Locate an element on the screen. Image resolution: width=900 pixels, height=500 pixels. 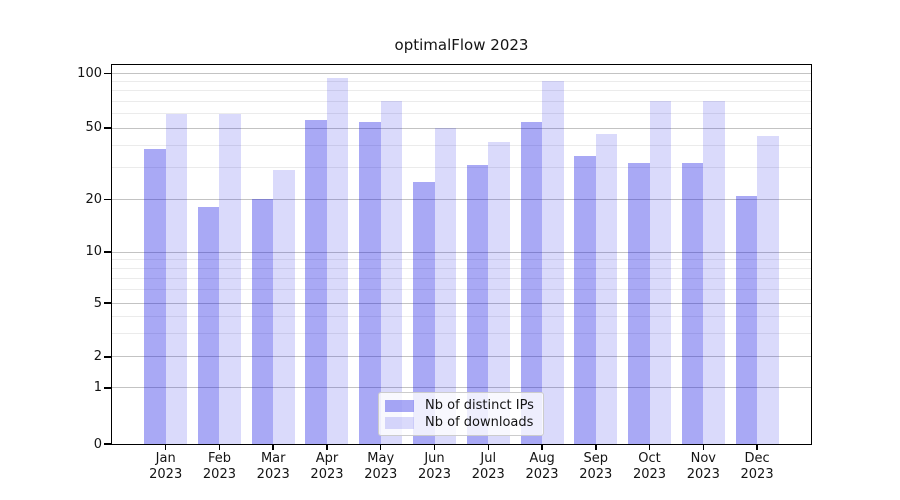
x-tick-label-jan: Jan 2023 is located at coordinates (165, 466).